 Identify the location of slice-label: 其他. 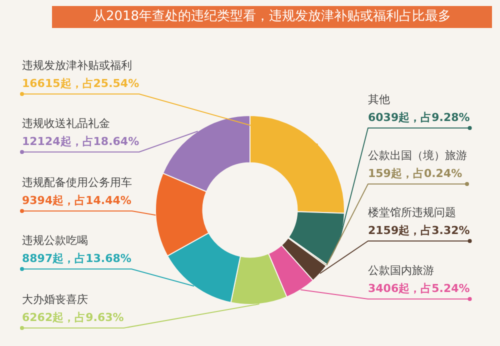
(379, 99).